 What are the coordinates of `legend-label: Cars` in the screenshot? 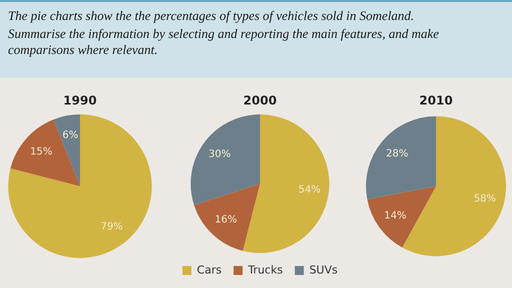 It's located at (209, 269).